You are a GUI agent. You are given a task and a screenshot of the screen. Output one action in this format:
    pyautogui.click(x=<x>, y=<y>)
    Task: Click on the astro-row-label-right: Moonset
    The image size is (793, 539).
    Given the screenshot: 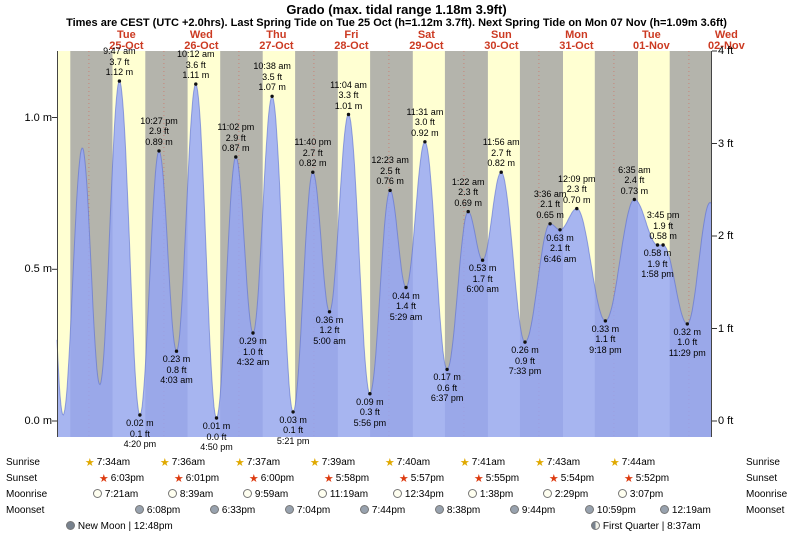 What is the action you would take?
    pyautogui.click(x=765, y=510)
    